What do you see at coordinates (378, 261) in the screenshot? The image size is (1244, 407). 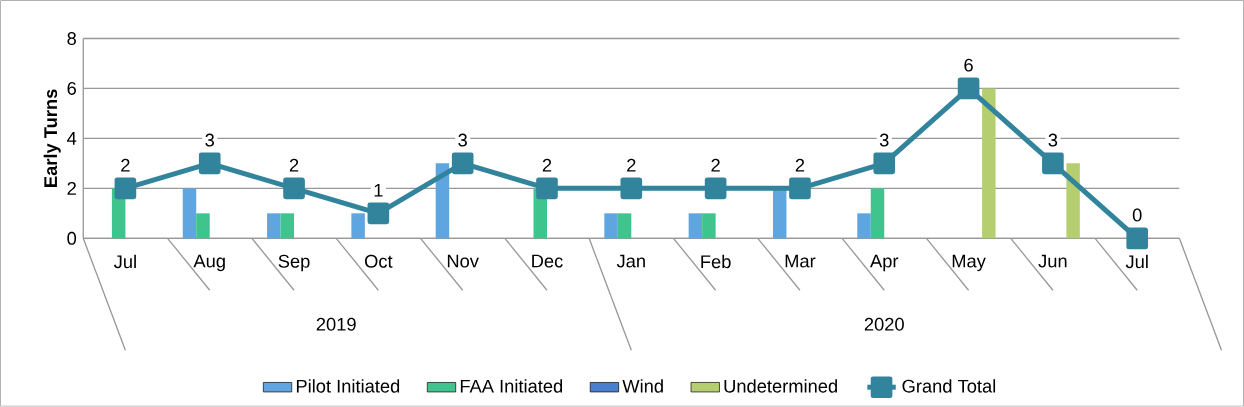 I see `x-tick-label: Oct` at bounding box center [378, 261].